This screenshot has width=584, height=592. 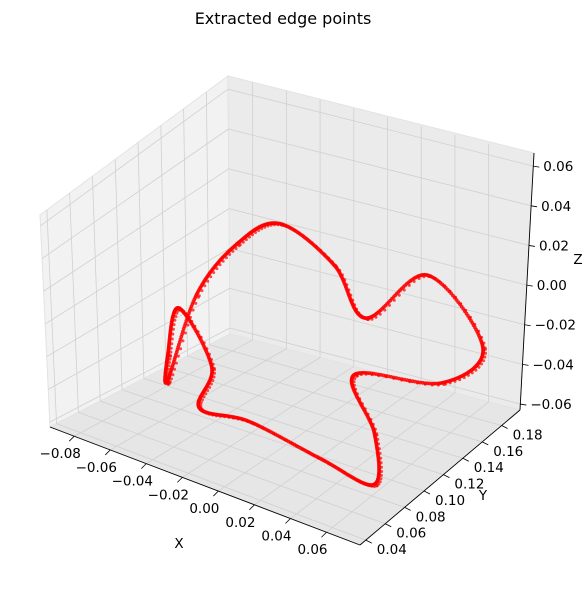 I want to click on x-tick-label: 0.04, so click(x=276, y=537).